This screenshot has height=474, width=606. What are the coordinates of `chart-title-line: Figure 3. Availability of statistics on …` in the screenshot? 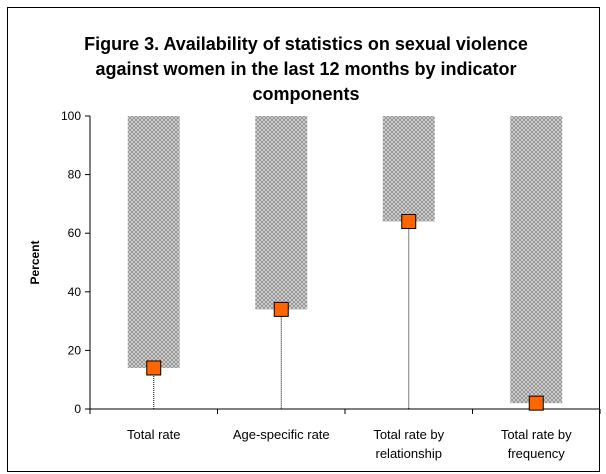 It's located at (306, 44).